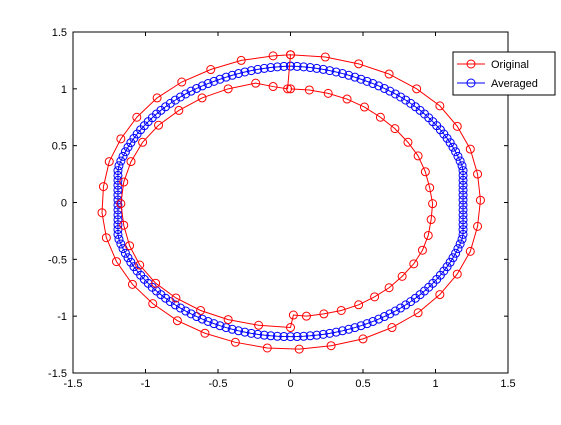 The width and height of the screenshot is (561, 425). What do you see at coordinates (362, 384) in the screenshot?
I see `x-tick-label: 0.5` at bounding box center [362, 384].